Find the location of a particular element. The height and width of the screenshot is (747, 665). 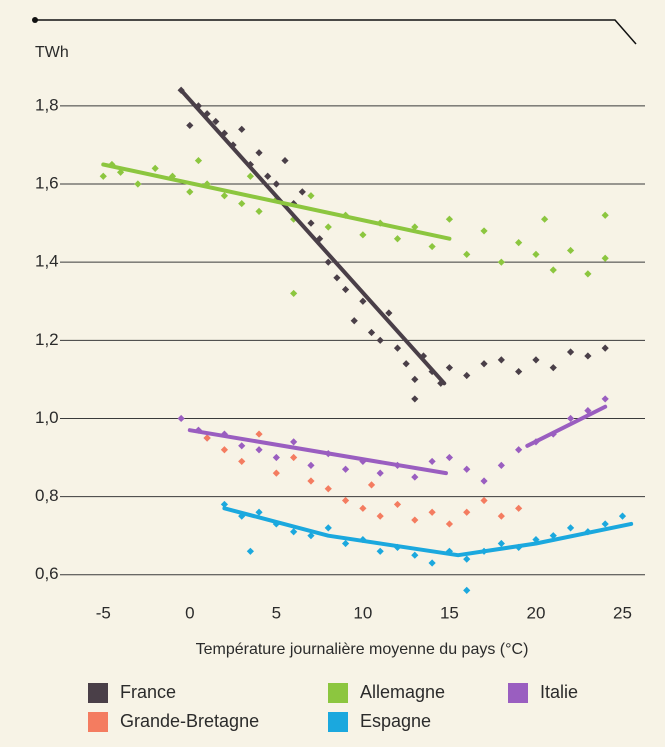

y-tick-label: 1,0 is located at coordinates (47, 417).